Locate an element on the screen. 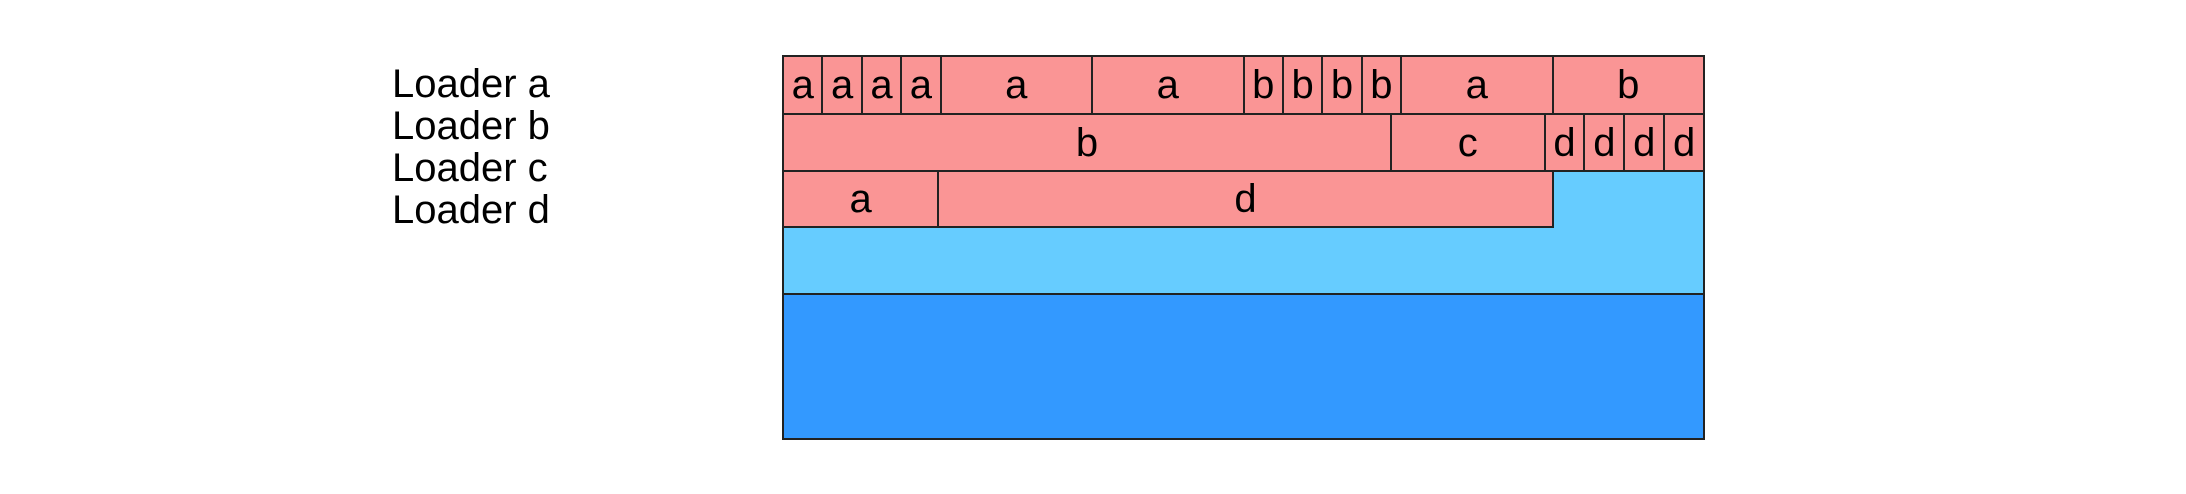 Image resolution: width=2186 pixels, height=494 pixels. timeline-cell-c: c is located at coordinates (1468, 142).